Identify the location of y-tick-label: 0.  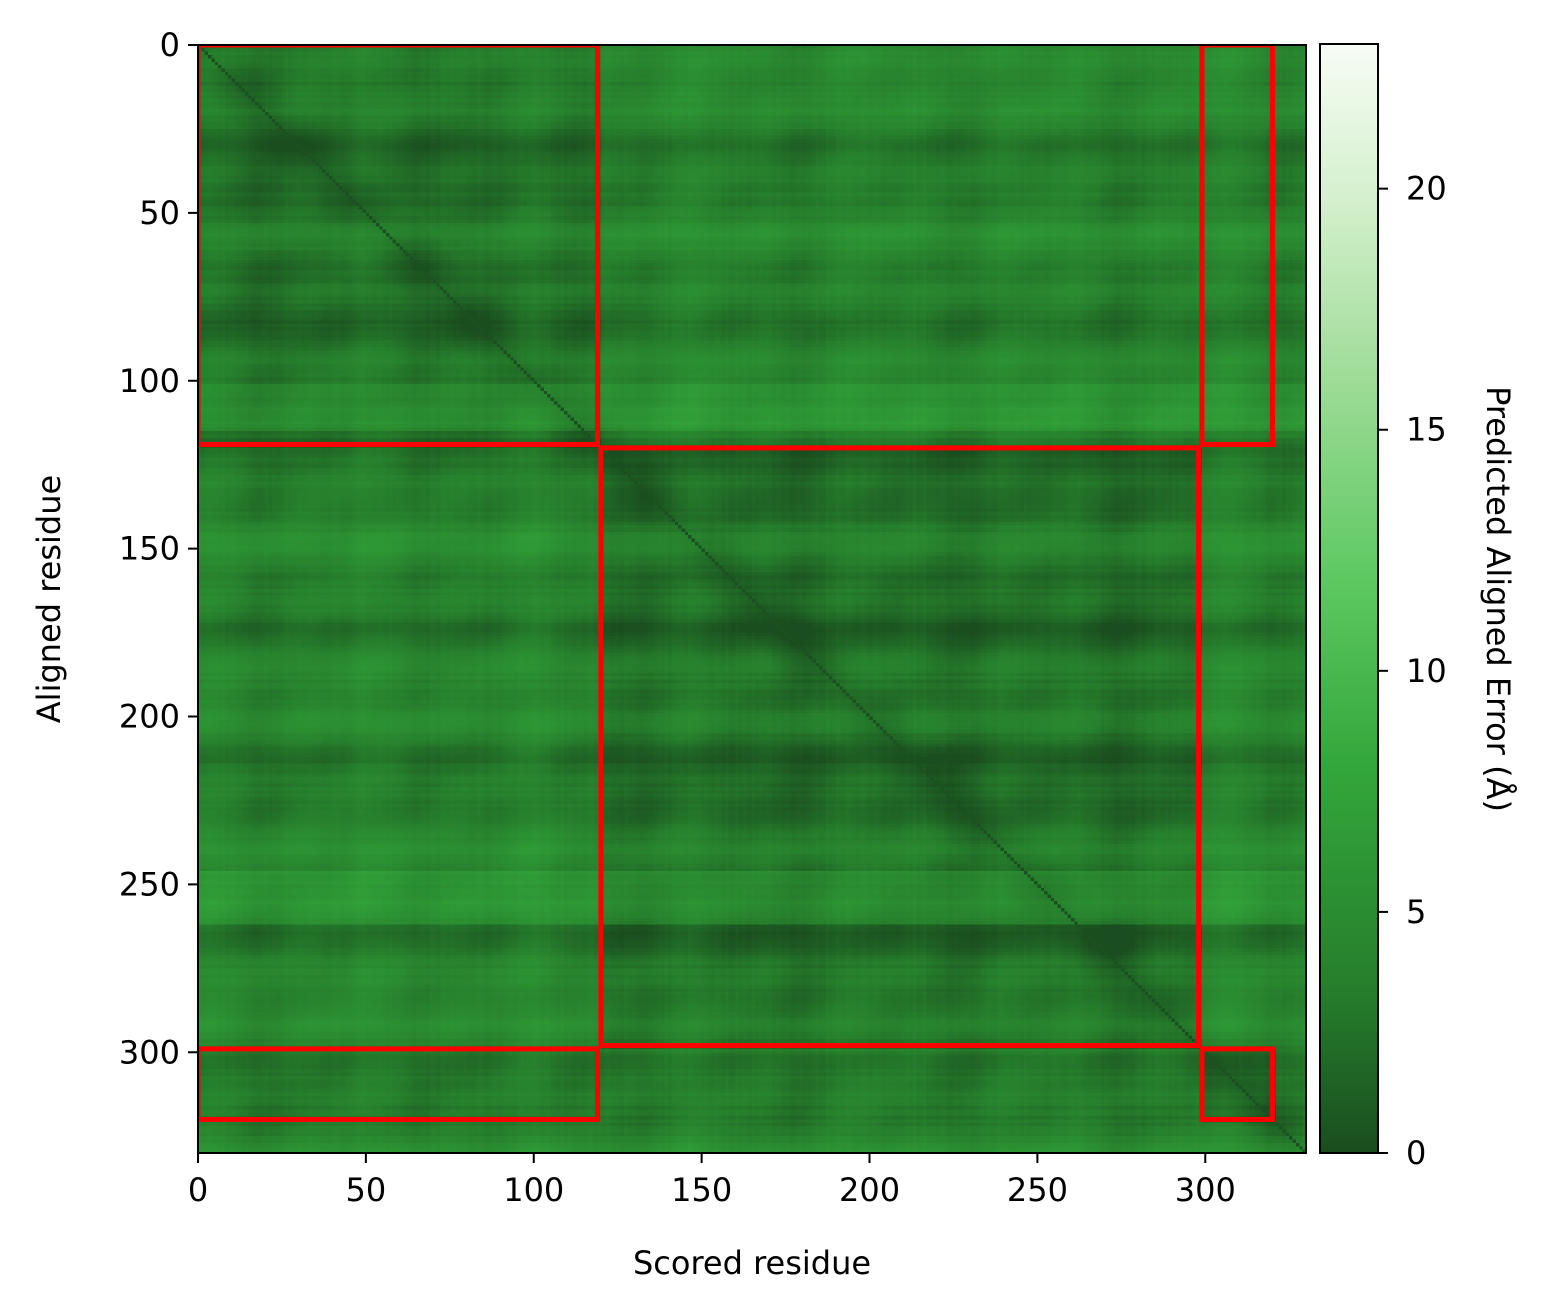
(170, 45).